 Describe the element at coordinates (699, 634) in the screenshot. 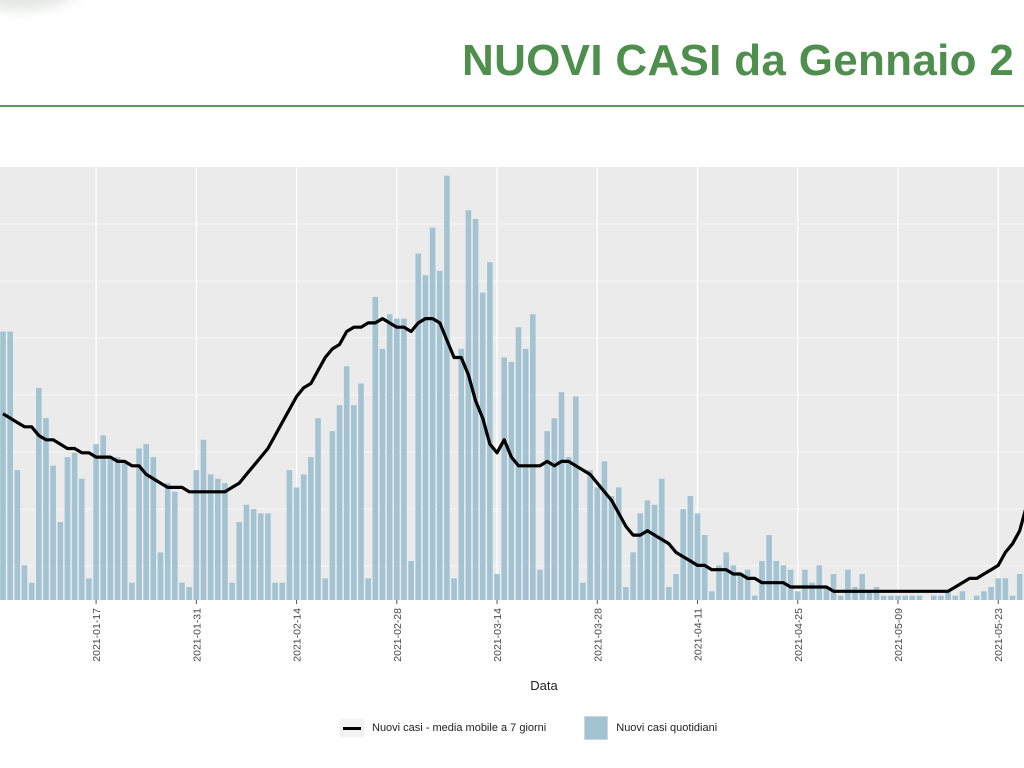

I see `x-tick-label: 2021-04-11` at that location.